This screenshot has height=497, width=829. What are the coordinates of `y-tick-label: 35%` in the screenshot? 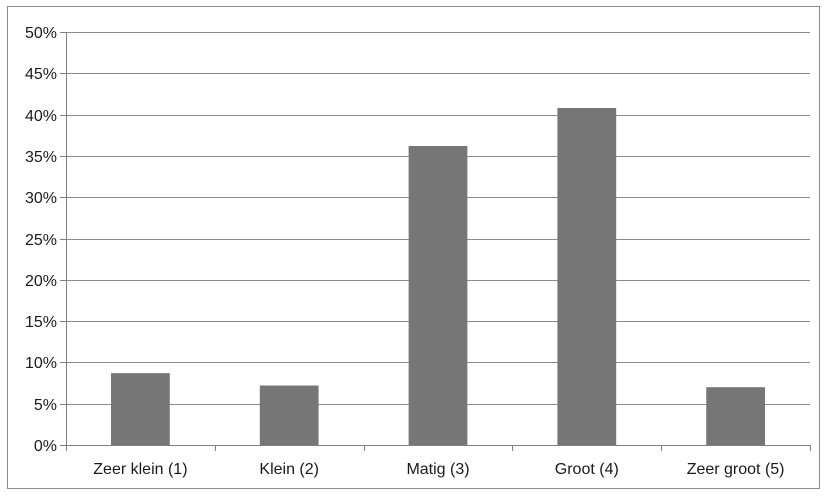 It's located at (41, 157).